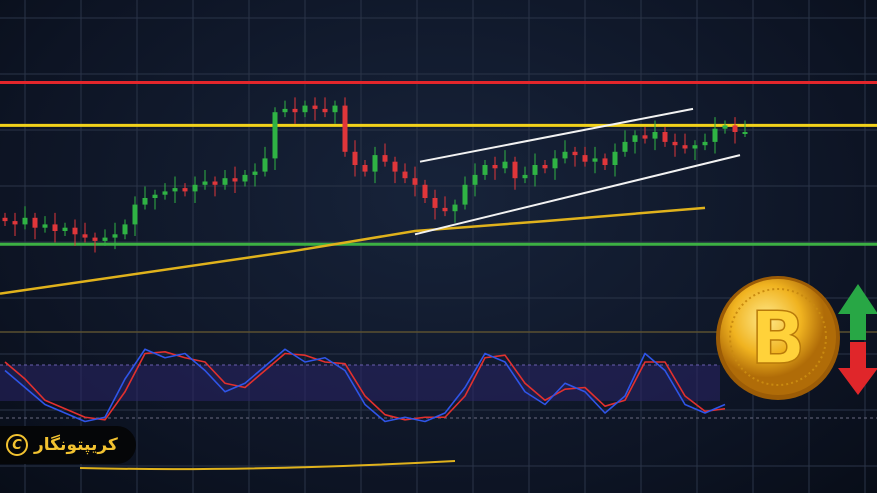 This screenshot has width=877, height=493. I want to click on oscillator-fast-line, so click(365, 385).